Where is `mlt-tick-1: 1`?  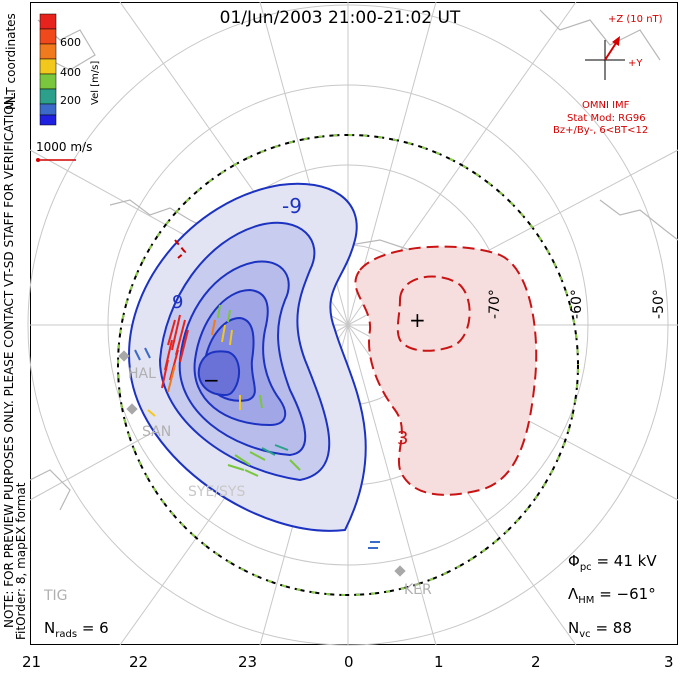 mlt-tick-1: 1 is located at coordinates (439, 662).